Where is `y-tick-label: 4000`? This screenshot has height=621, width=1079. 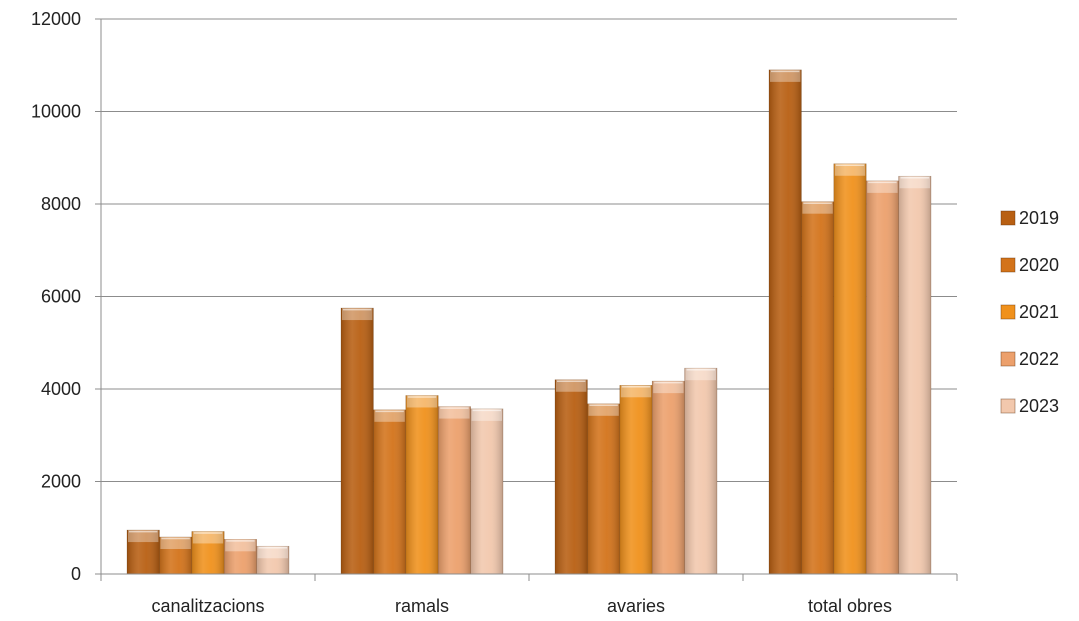
y-tick-label: 4000 is located at coordinates (61, 389).